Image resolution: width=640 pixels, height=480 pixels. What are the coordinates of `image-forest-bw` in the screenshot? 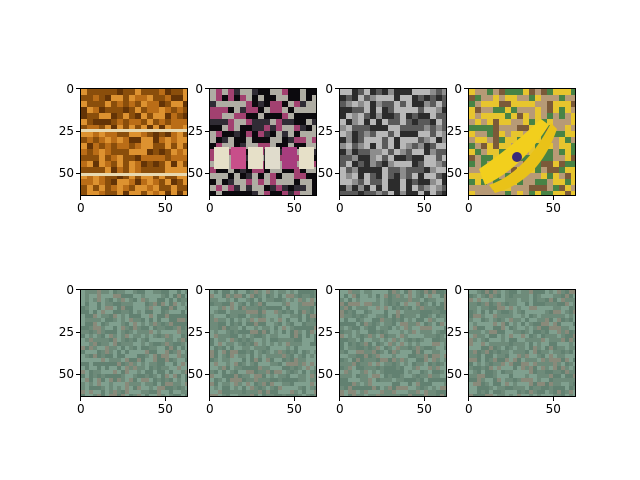 It's located at (393, 142).